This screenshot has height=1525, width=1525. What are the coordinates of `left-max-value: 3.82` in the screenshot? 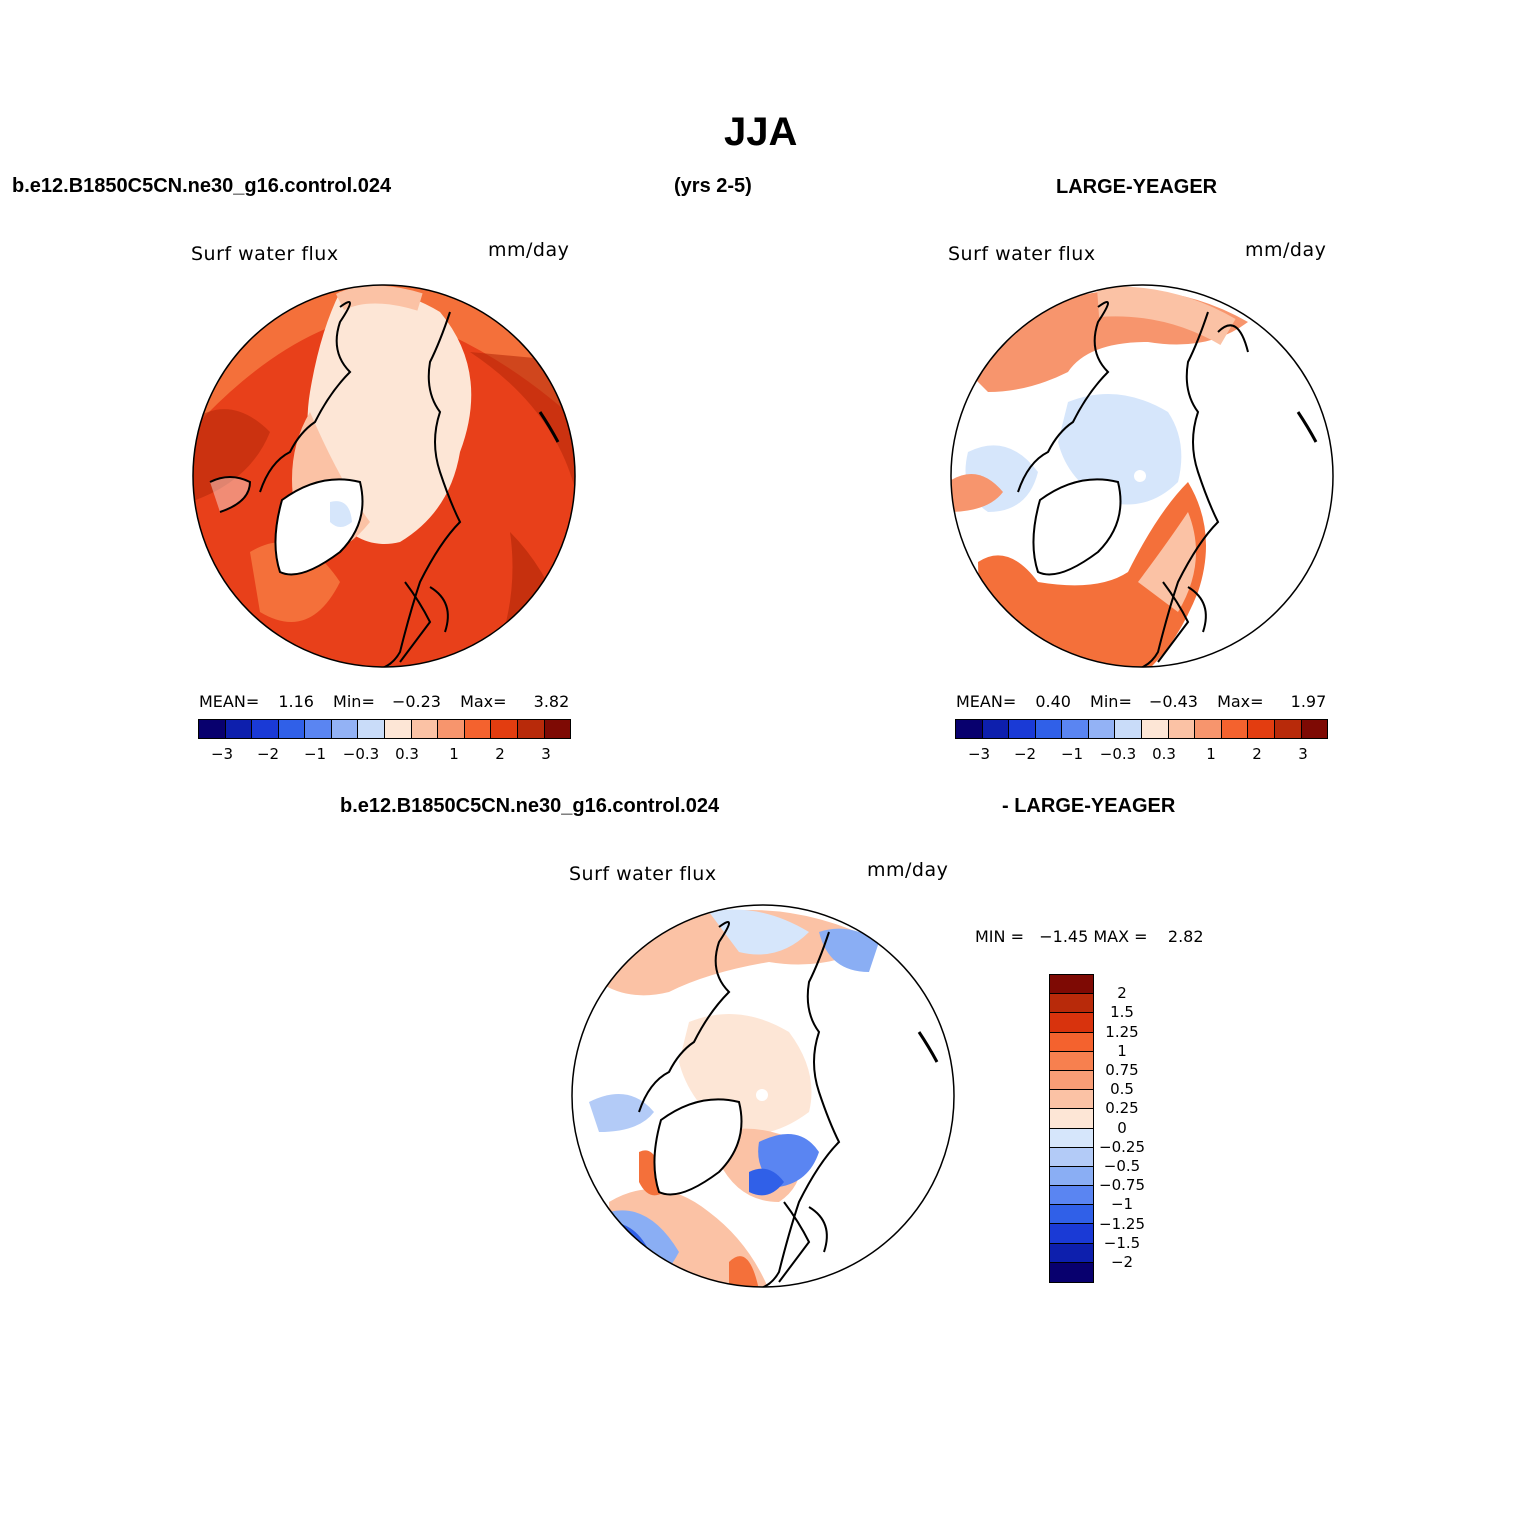 It's located at (551, 701).